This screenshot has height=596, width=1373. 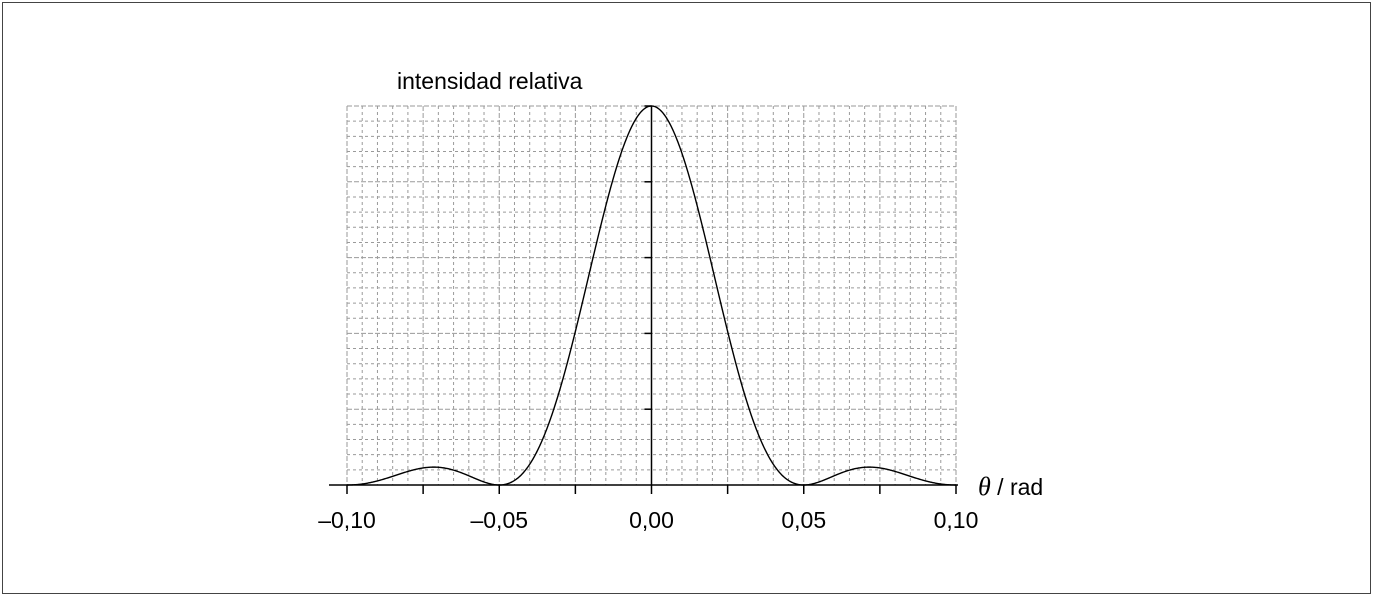 What do you see at coordinates (1017, 487) in the screenshot?
I see `x-axis-unit: / rad` at bounding box center [1017, 487].